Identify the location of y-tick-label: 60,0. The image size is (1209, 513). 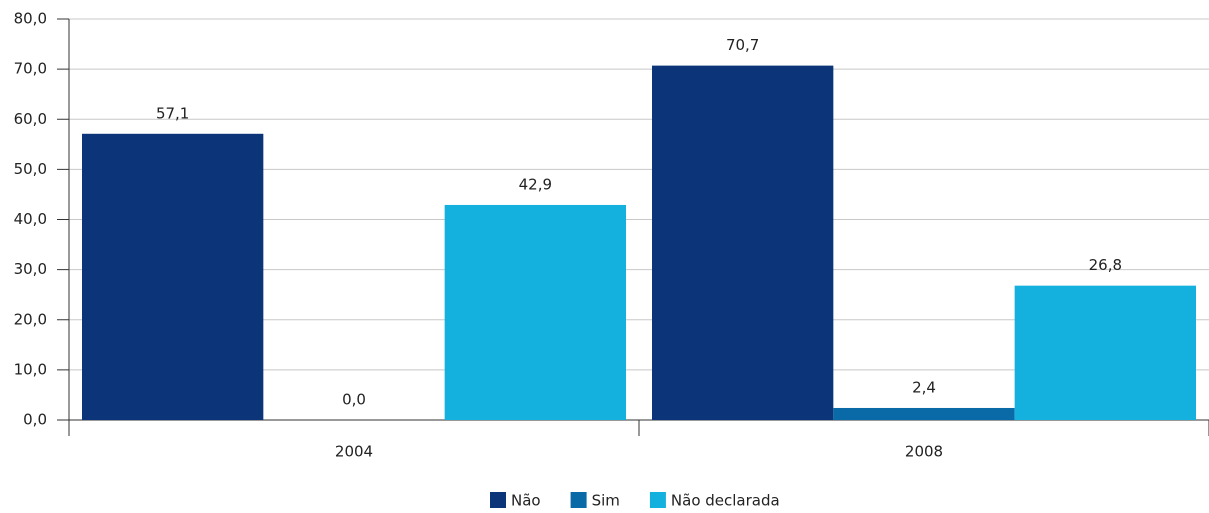
(30, 119).